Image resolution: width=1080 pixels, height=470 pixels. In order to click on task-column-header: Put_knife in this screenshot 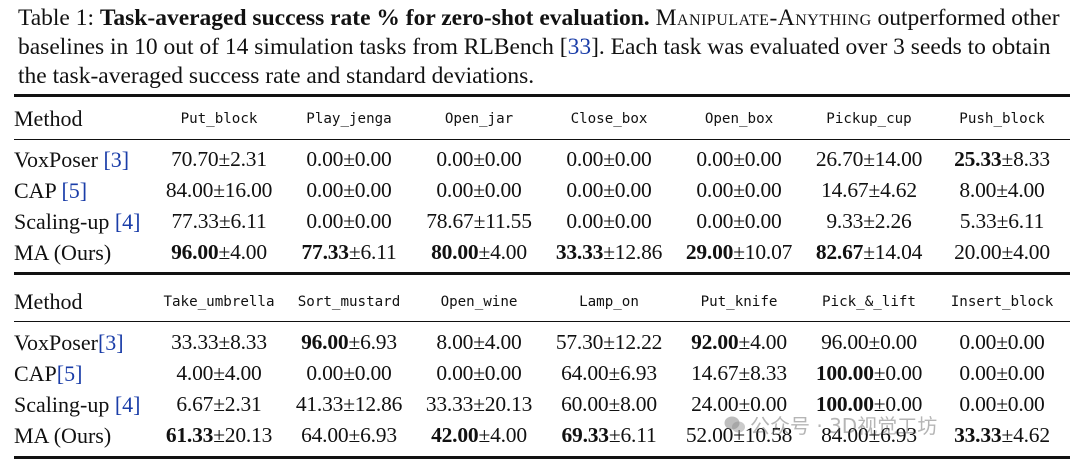, I will do `click(739, 302)`.